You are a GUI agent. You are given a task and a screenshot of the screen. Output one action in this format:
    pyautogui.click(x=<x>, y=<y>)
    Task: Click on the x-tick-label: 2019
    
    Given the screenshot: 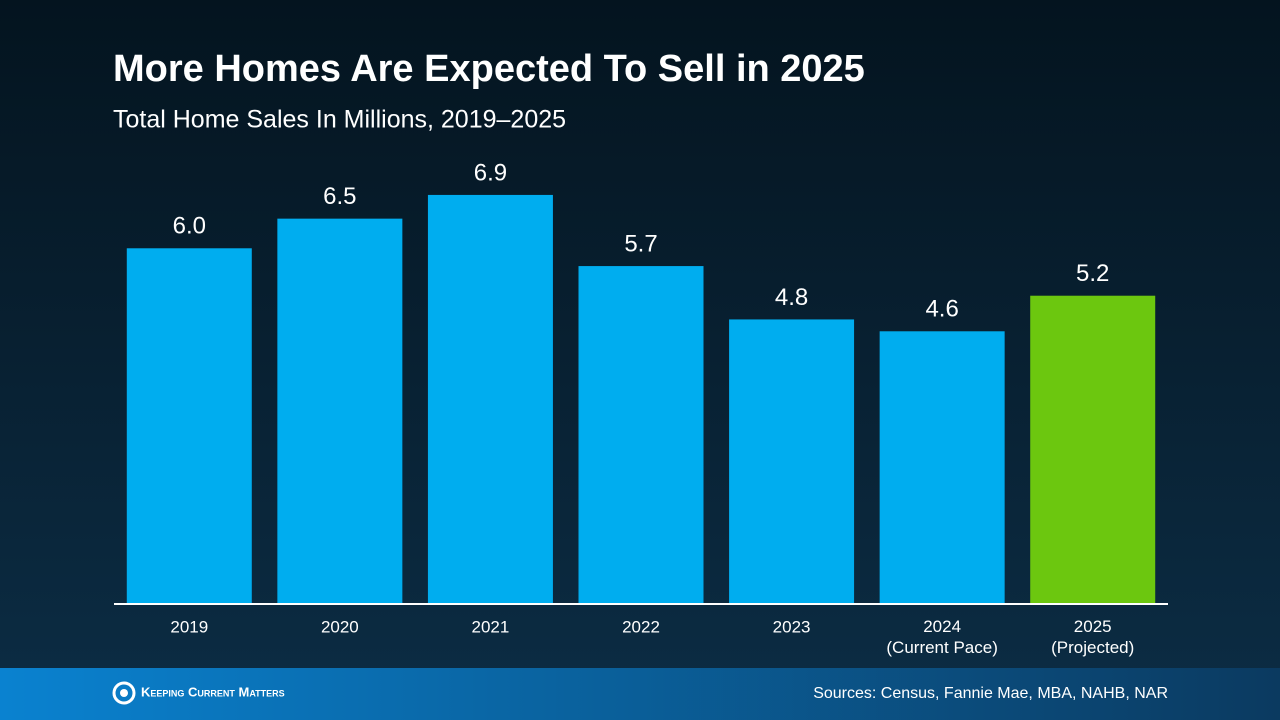 What is the action you would take?
    pyautogui.click(x=189, y=626)
    